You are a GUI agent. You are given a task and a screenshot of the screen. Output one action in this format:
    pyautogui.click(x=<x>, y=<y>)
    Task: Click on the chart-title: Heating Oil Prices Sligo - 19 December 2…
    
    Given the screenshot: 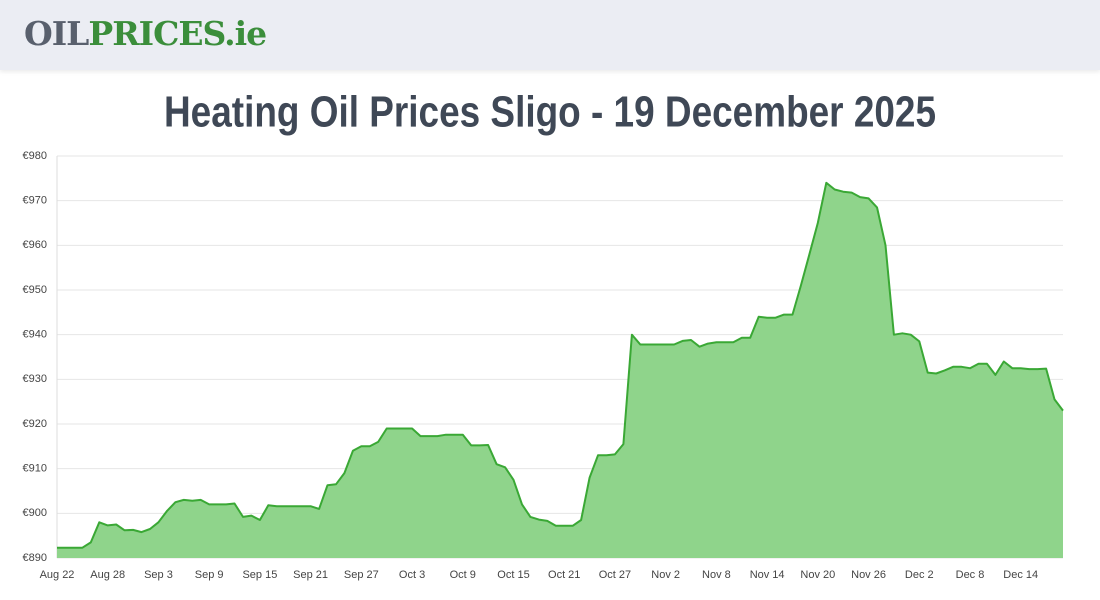 What is the action you would take?
    pyautogui.click(x=550, y=112)
    